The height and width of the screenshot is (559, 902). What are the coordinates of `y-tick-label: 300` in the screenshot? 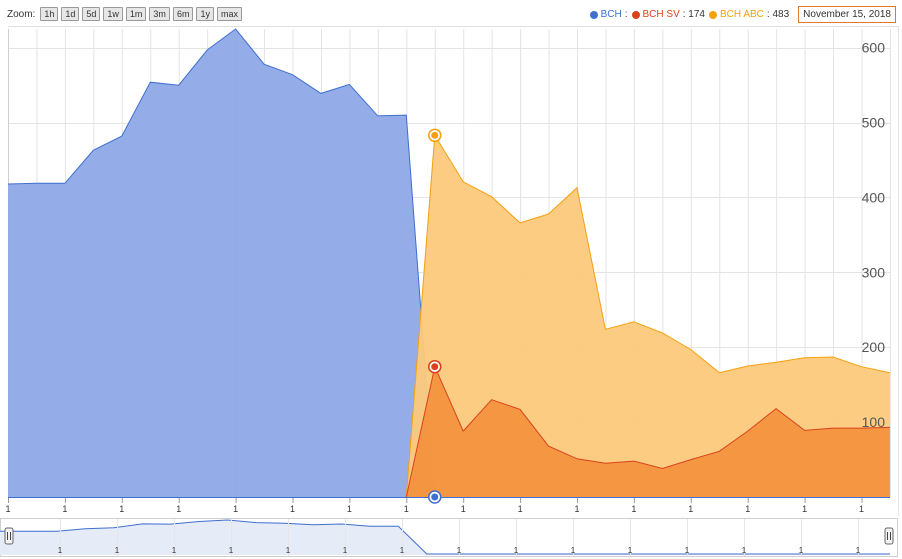 It's located at (874, 272).